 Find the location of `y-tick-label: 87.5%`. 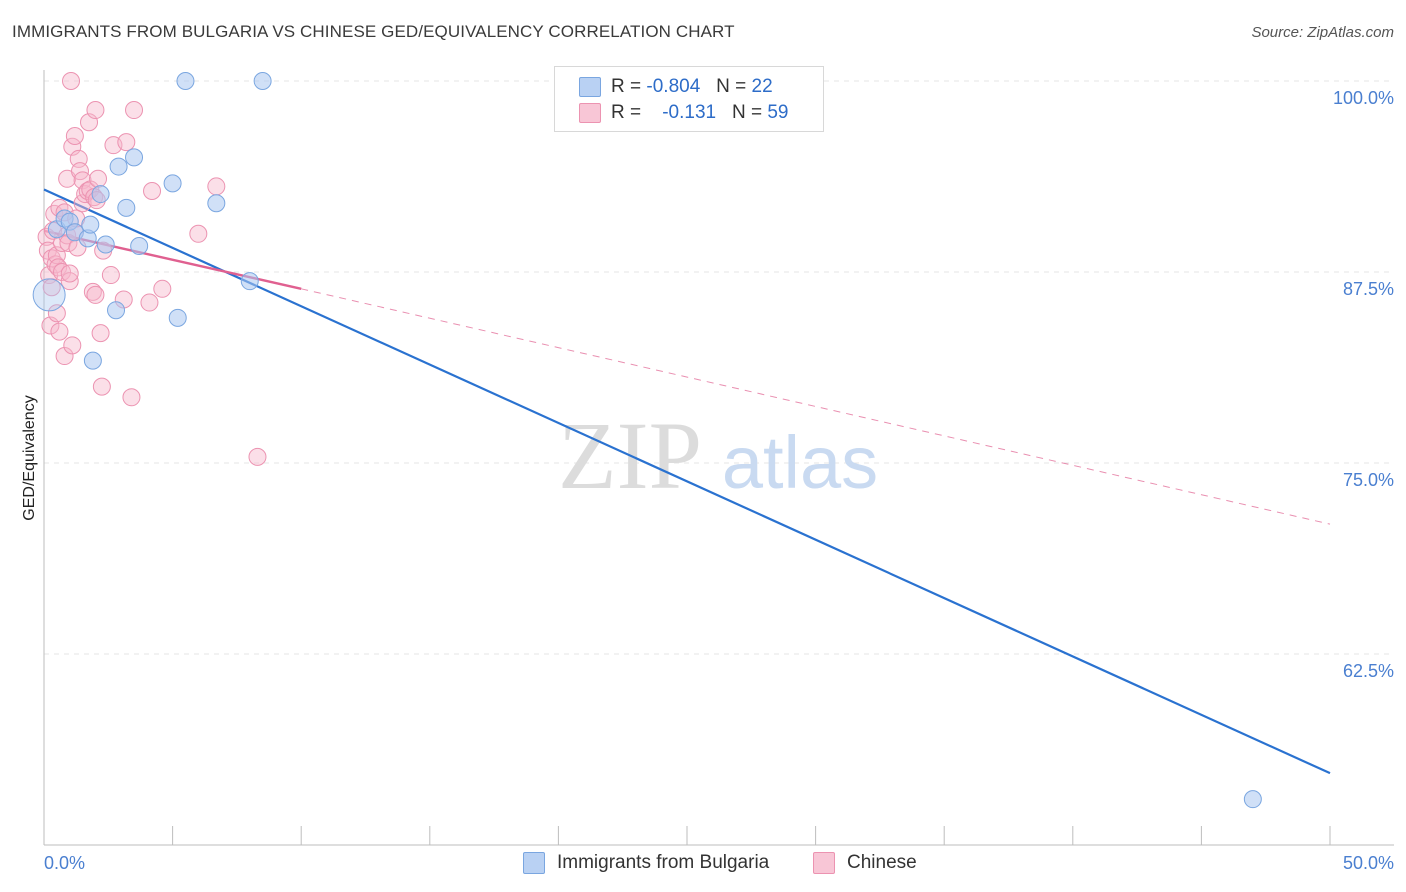

y-tick-label: 87.5% is located at coordinates (1368, 289).